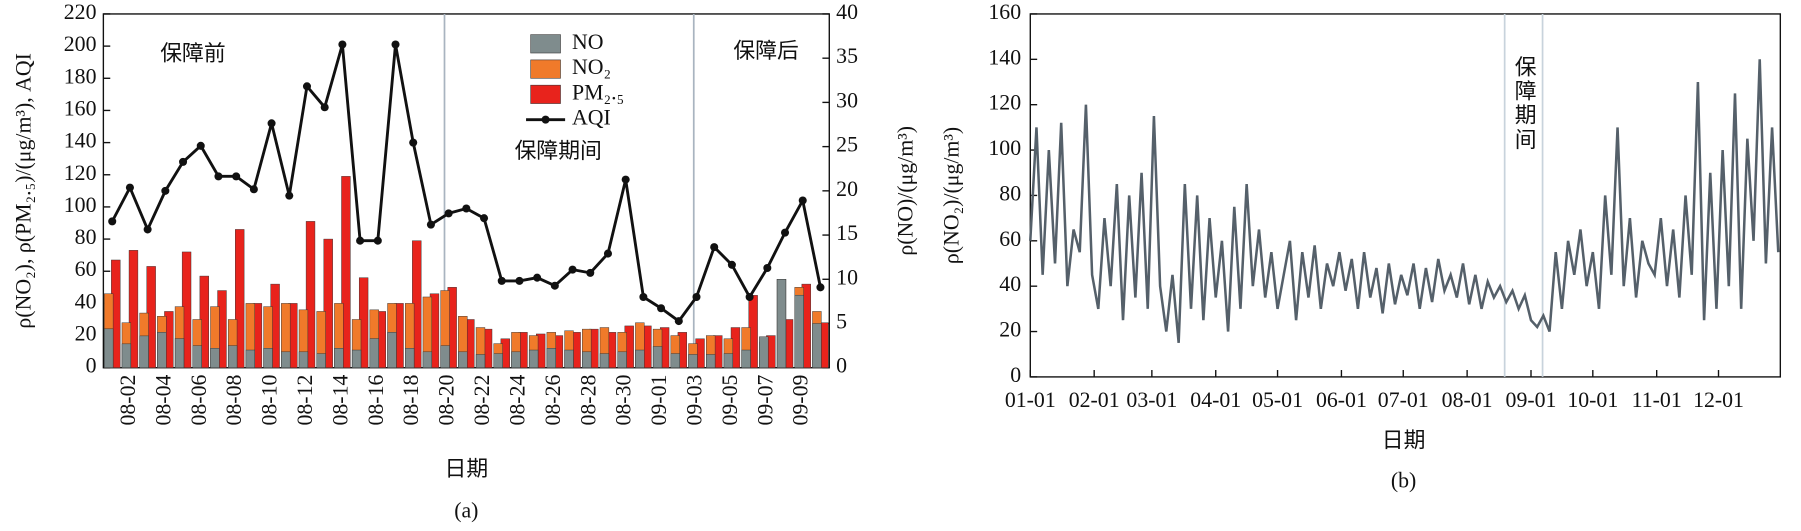  I want to click on y2-tick-label: 15, so click(847, 233).